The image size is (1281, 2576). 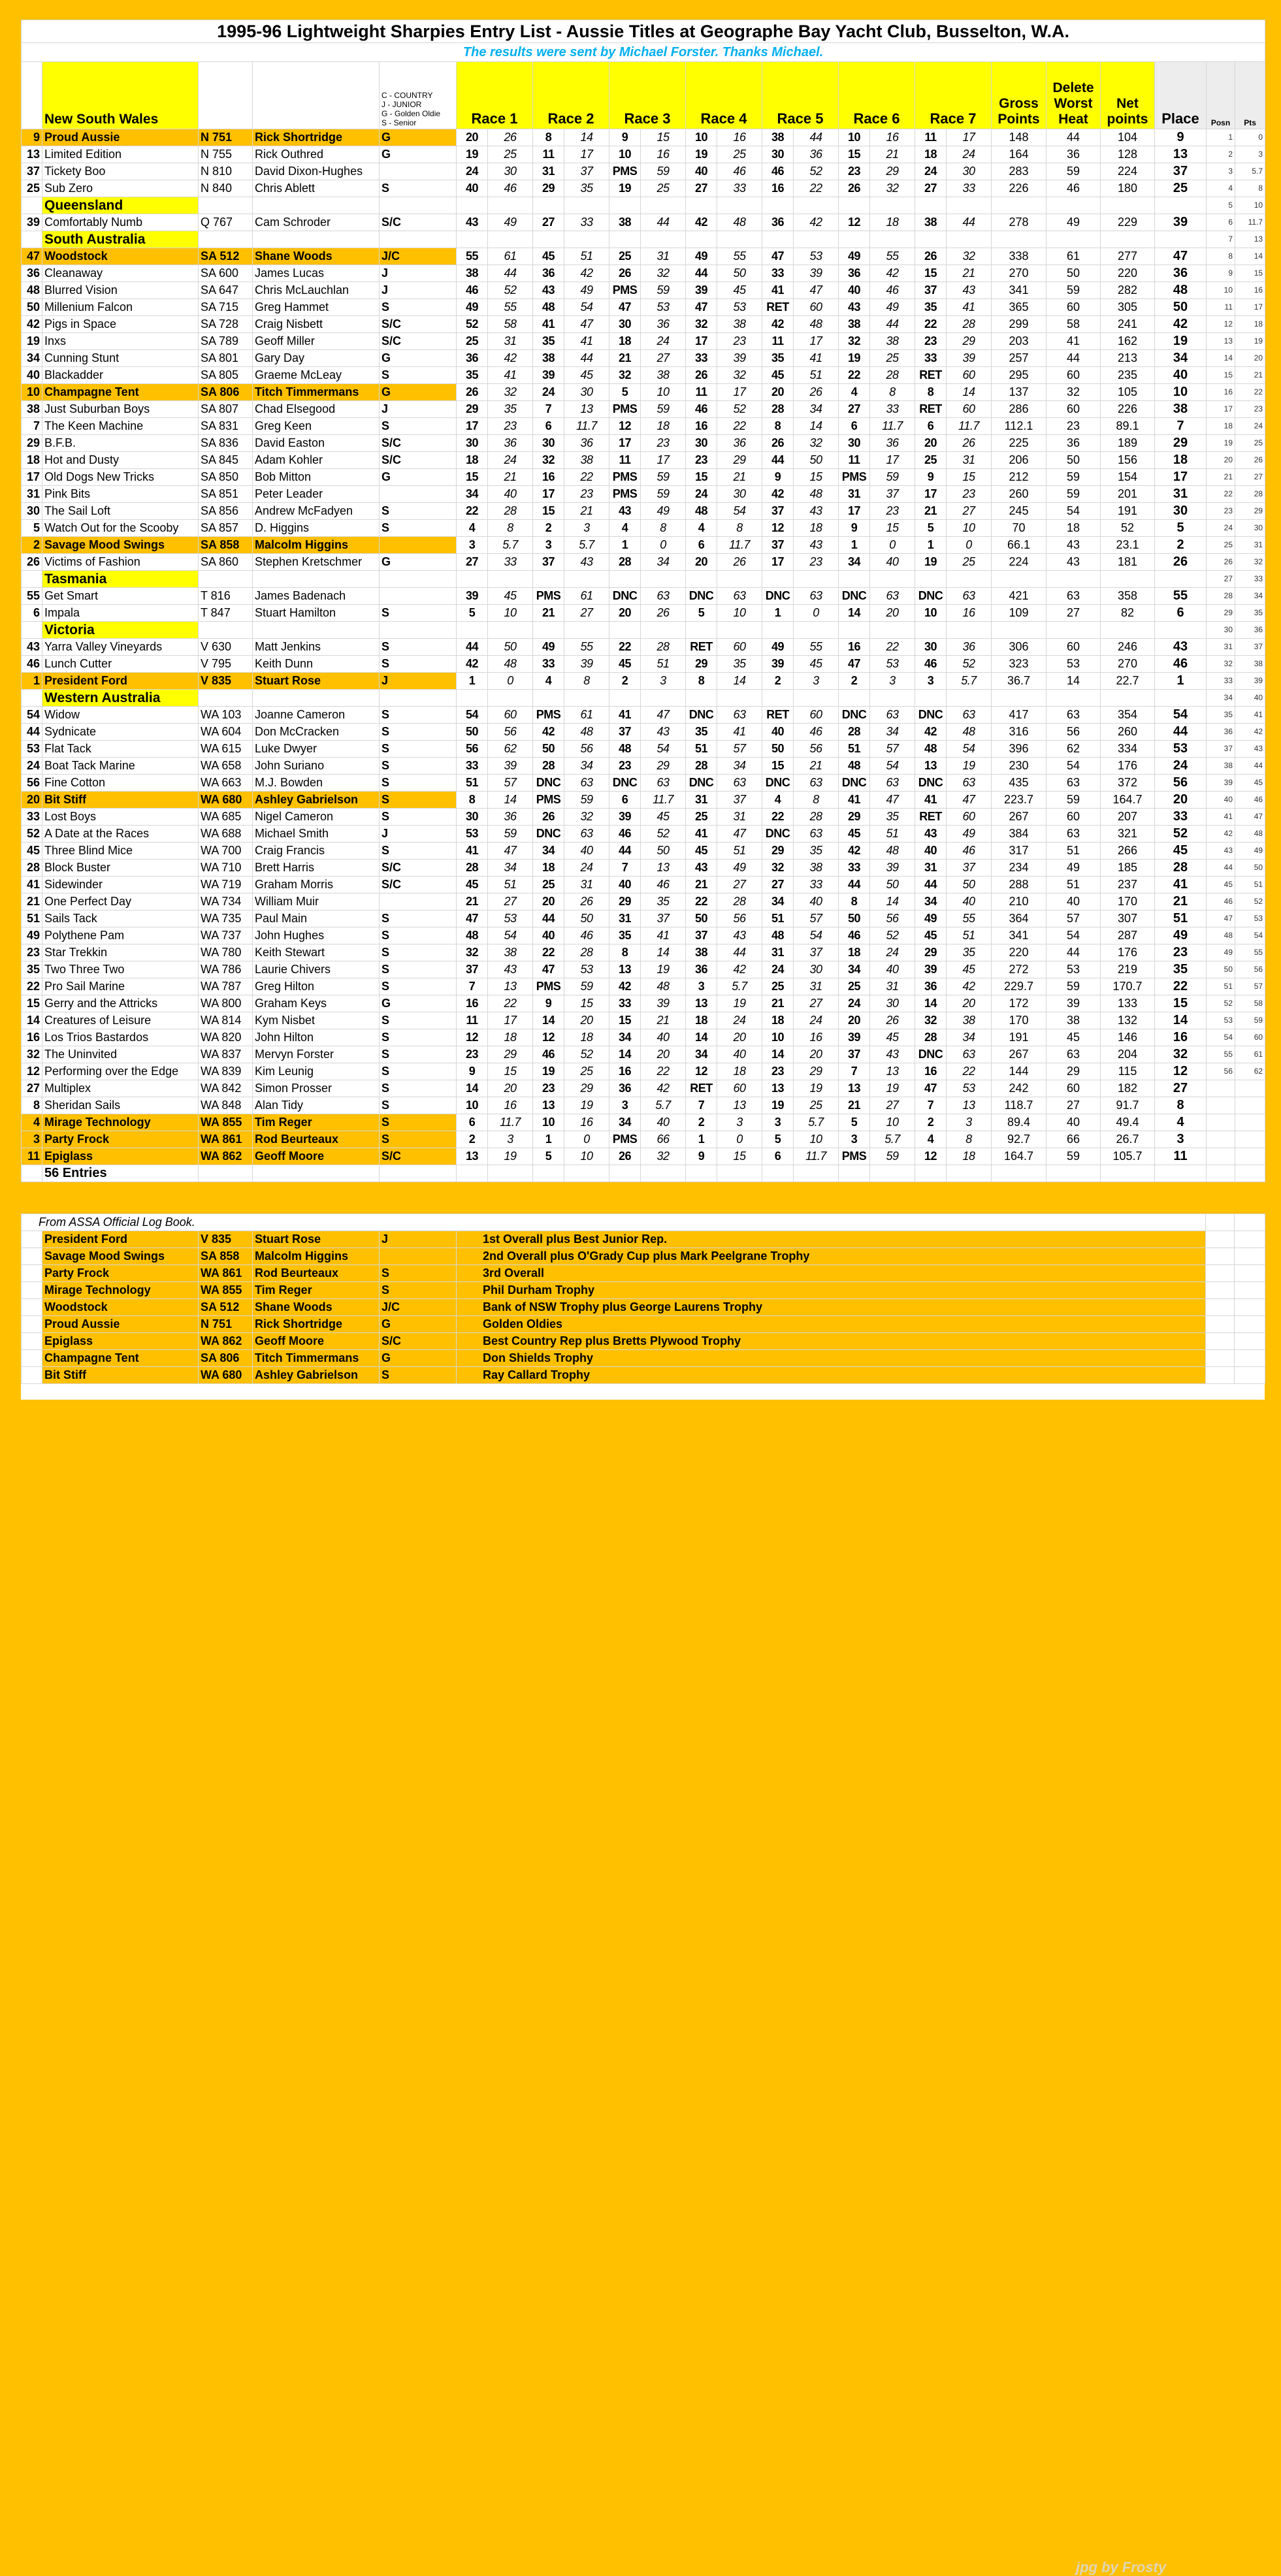 What do you see at coordinates (510, 986) in the screenshot?
I see `race-1-points-cell: 13` at bounding box center [510, 986].